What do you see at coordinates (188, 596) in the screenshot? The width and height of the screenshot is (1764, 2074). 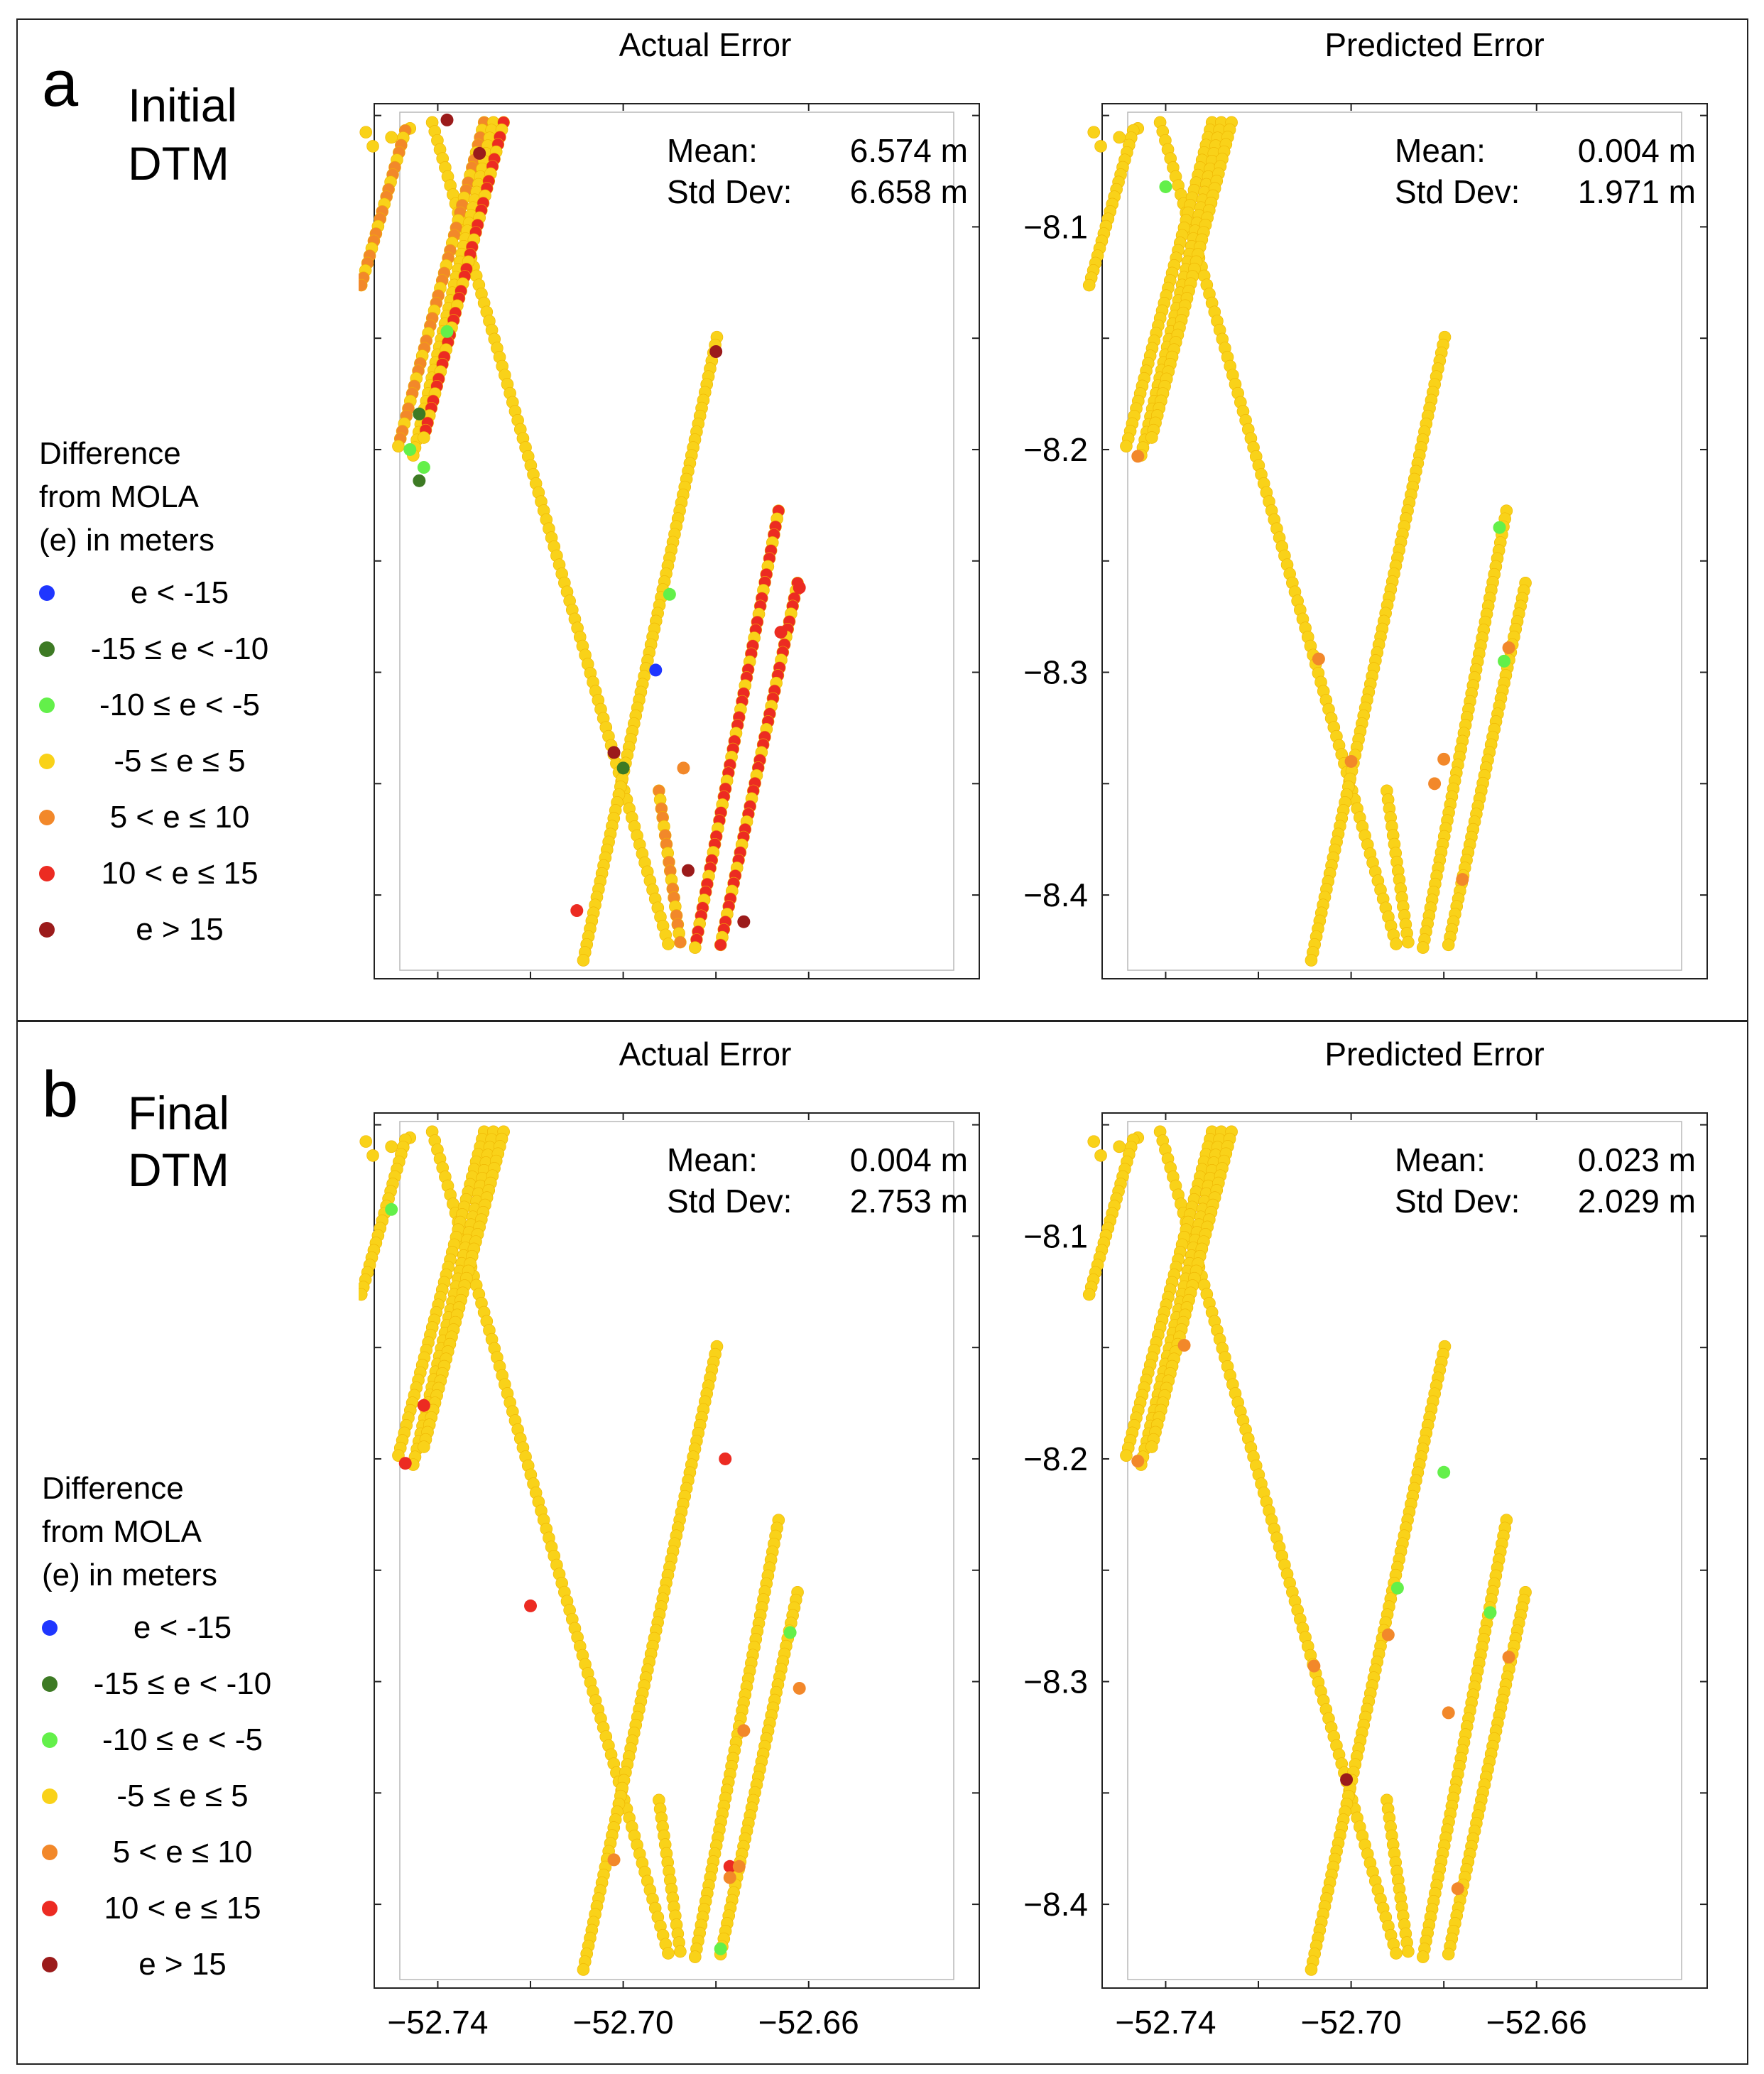 I see `legend-item: e < -15` at bounding box center [188, 596].